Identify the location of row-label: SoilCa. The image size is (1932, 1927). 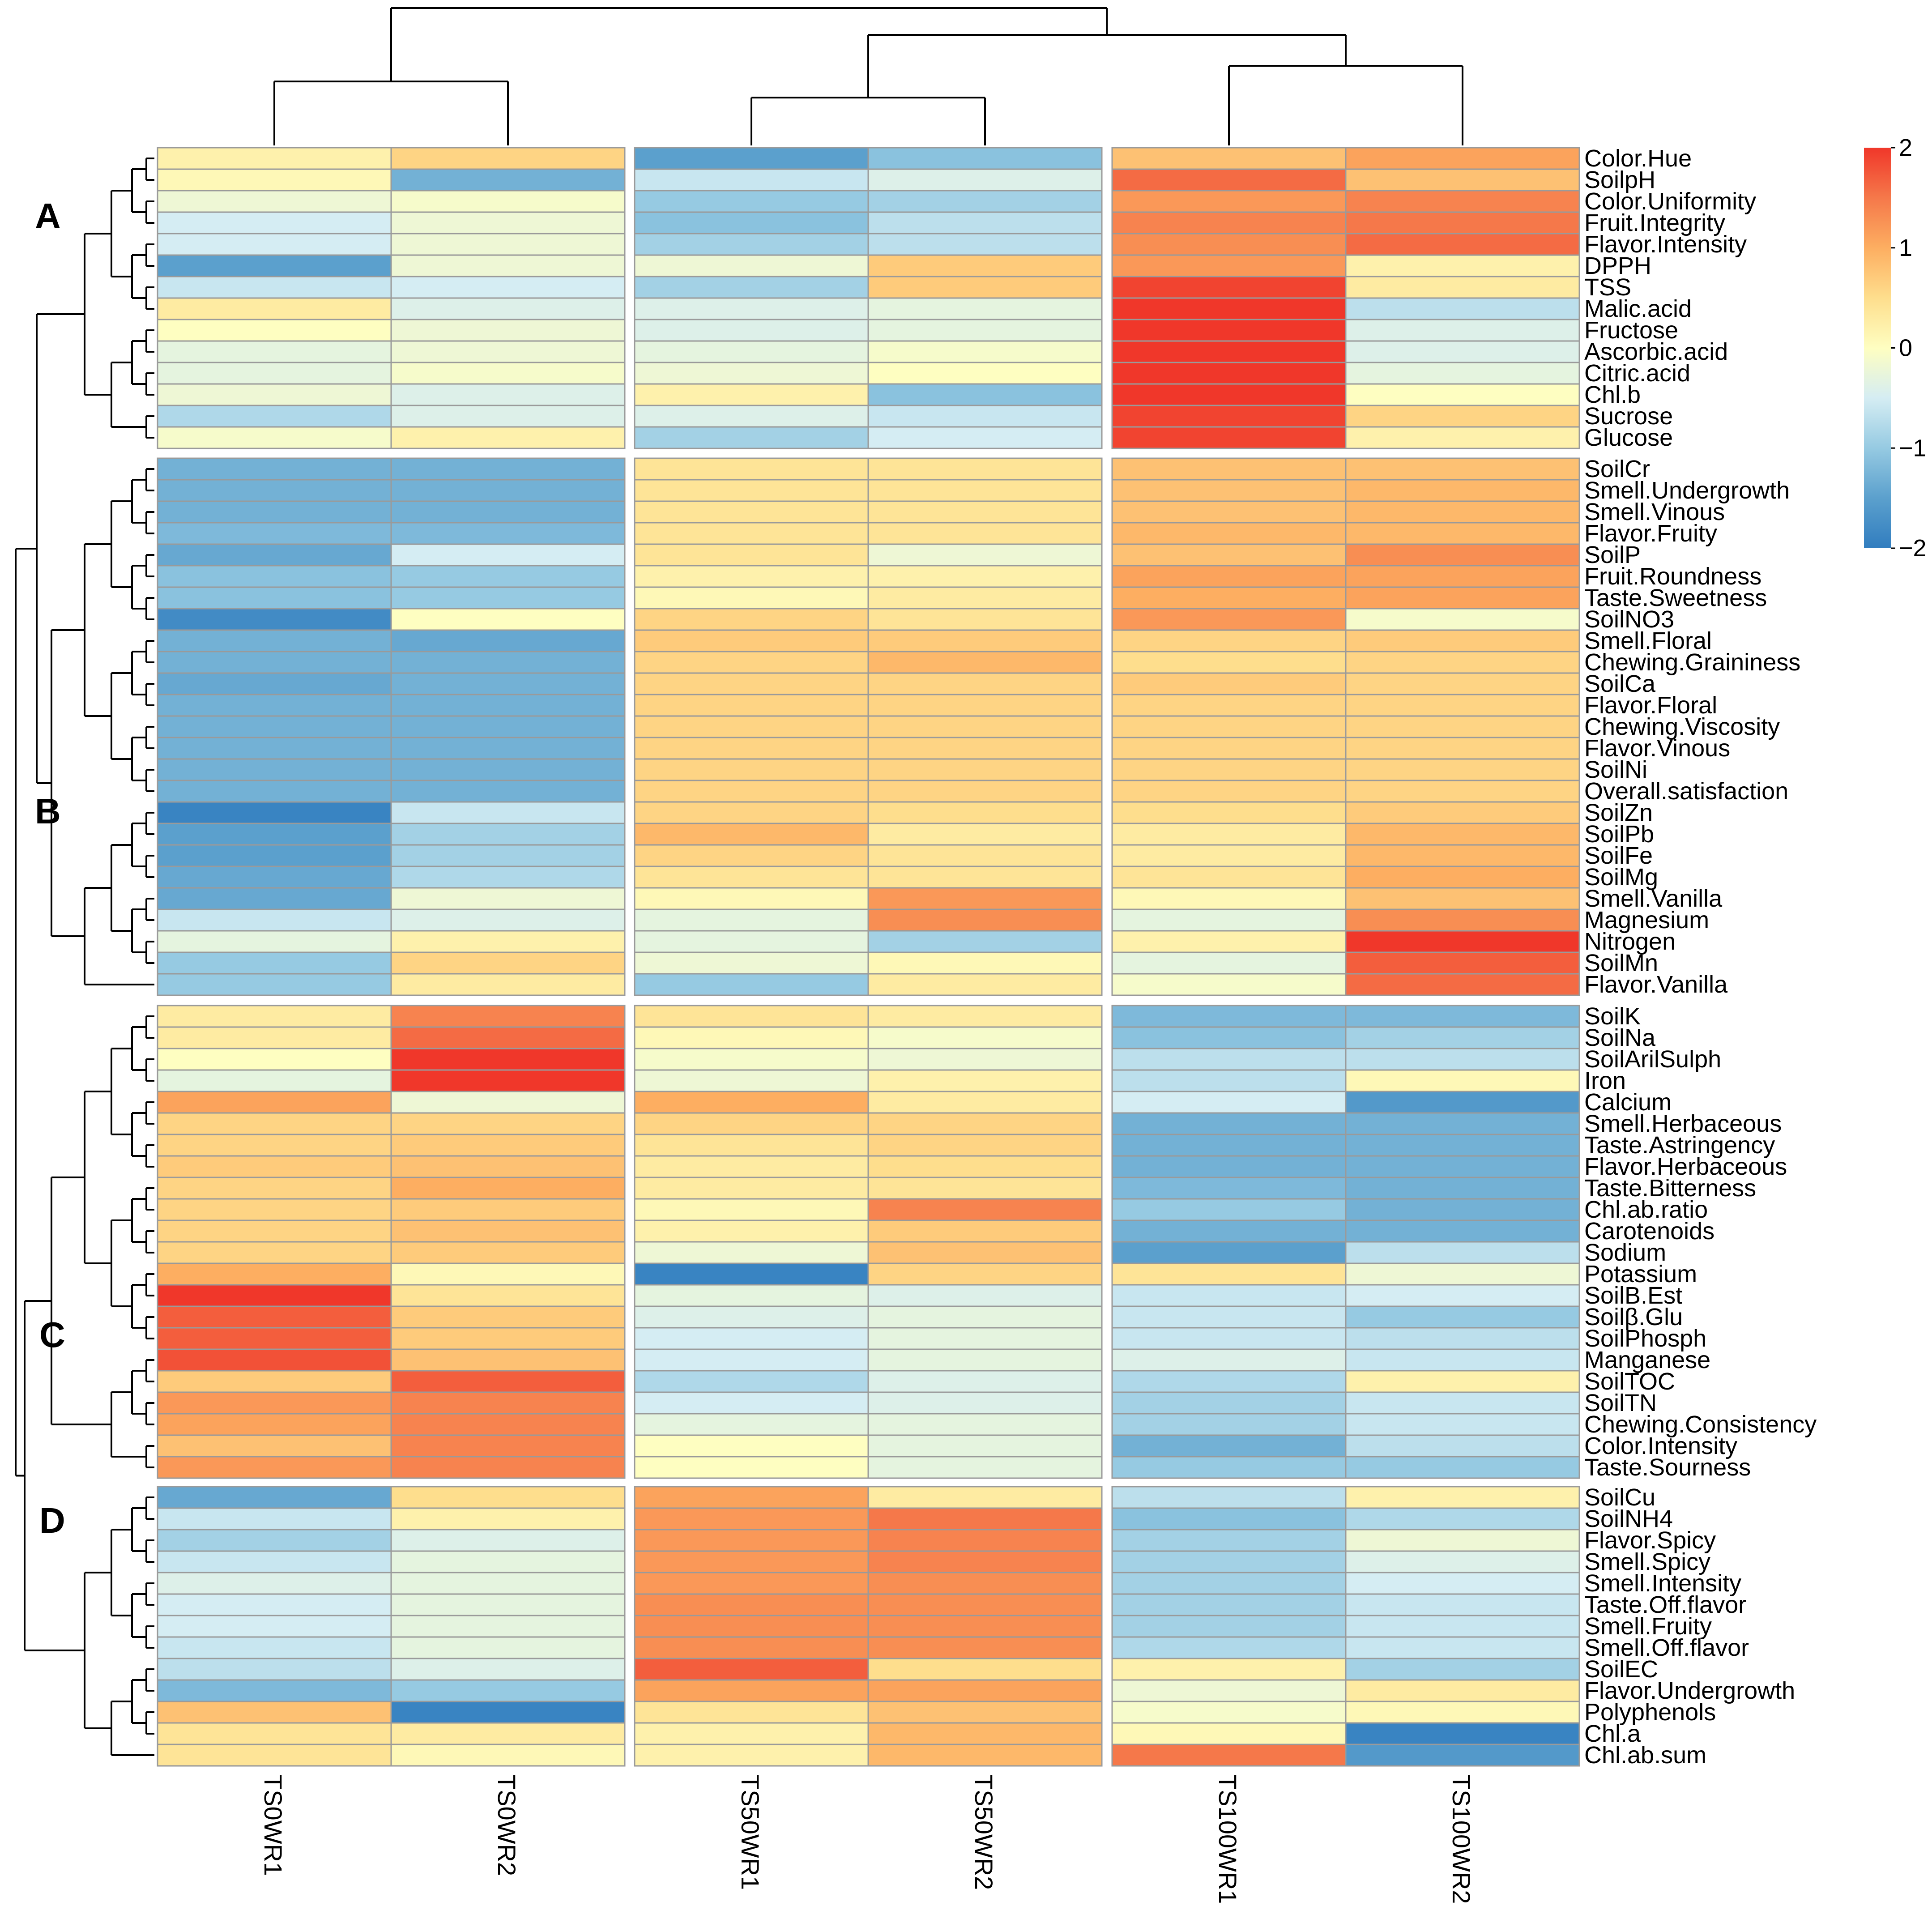
(1620, 684).